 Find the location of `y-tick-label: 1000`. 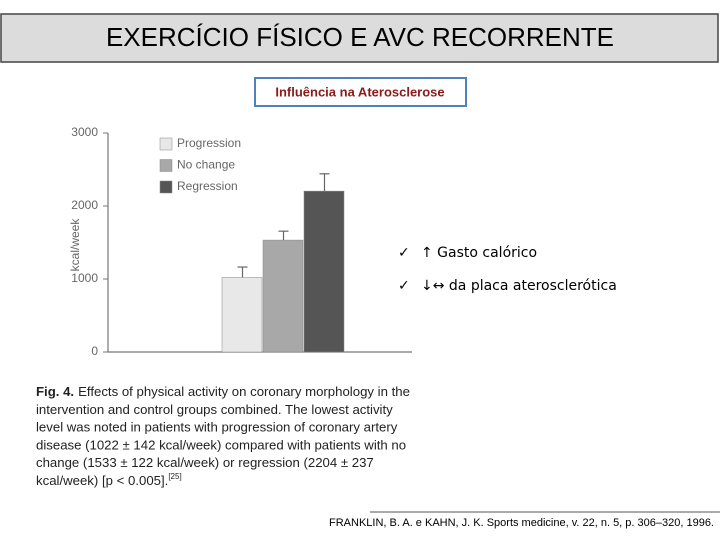

y-tick-label: 1000 is located at coordinates (84, 278).